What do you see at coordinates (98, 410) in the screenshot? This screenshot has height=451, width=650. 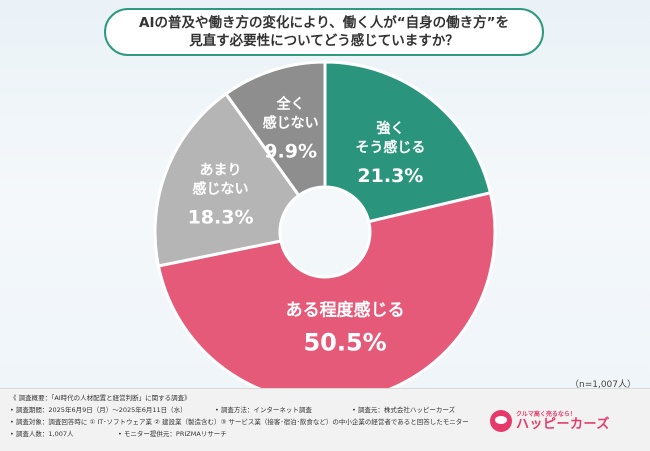 I see `footer-period: • 調査期間：2025年6月9日（月）～2025年6月11日（水）` at bounding box center [98, 410].